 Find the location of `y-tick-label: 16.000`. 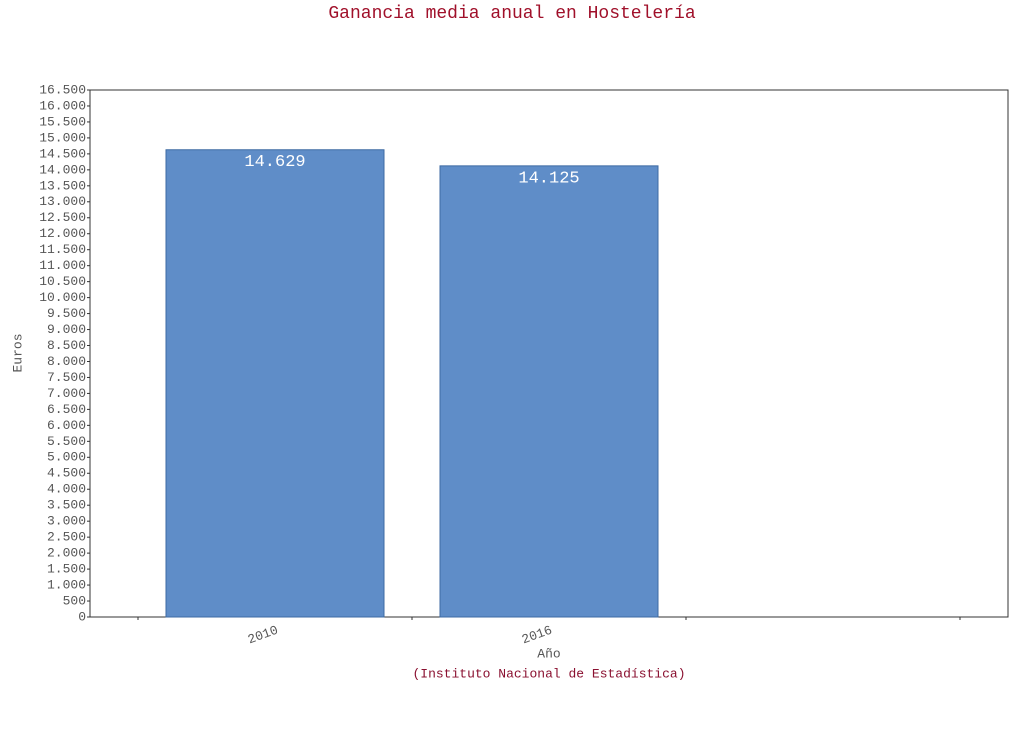

y-tick-label: 16.000 is located at coordinates (62, 105).